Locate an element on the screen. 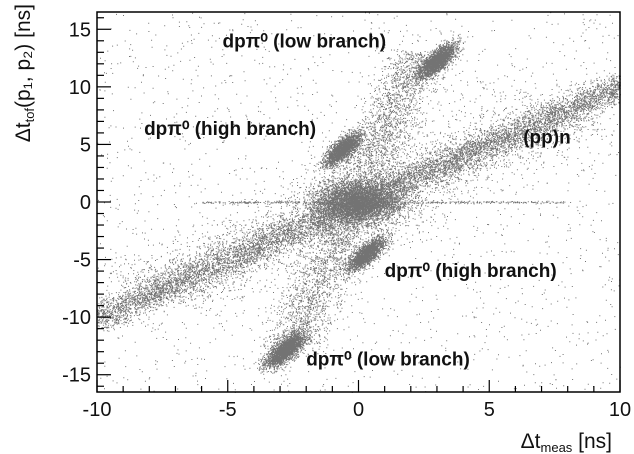 Image resolution: width=634 pixels, height=454 pixels. y-axis-label-args: (p₁, p₂) is located at coordinates (23, 76).